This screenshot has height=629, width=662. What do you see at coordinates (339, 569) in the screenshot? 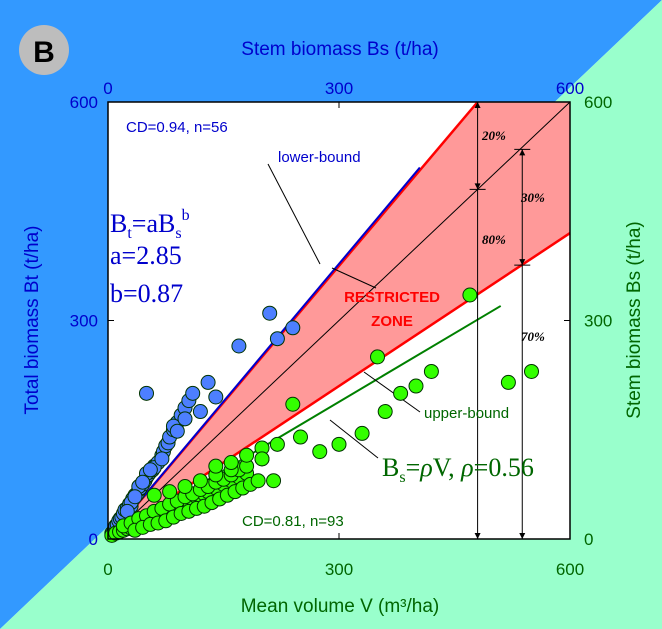
I see `x-bottom-tick-label: 300` at bounding box center [339, 569].